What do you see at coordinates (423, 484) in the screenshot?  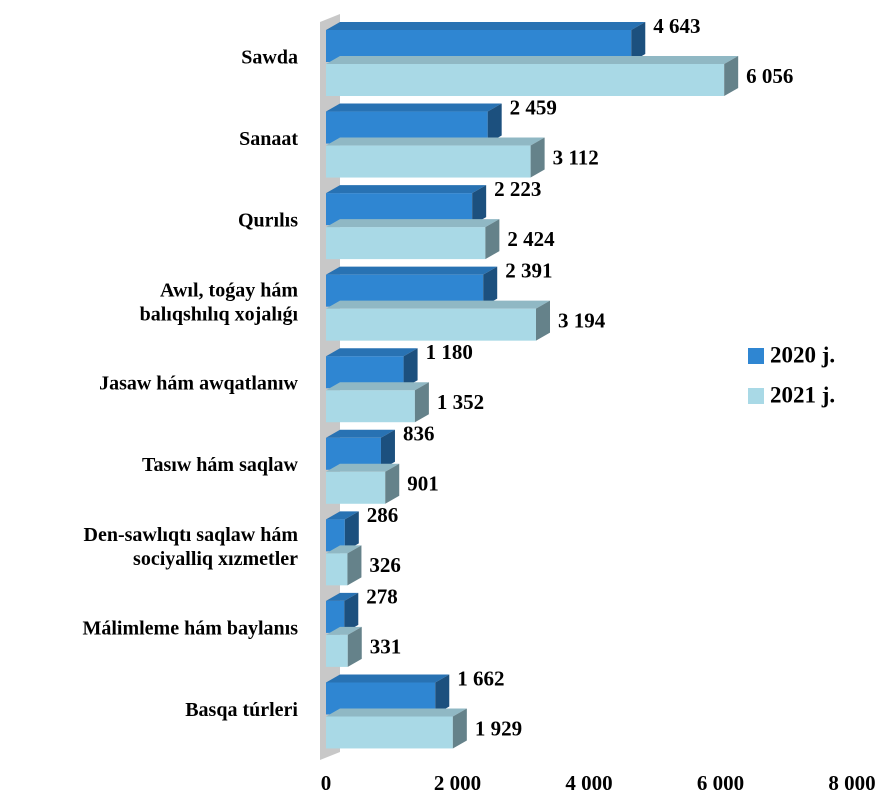 I see `value-label: 901` at bounding box center [423, 484].